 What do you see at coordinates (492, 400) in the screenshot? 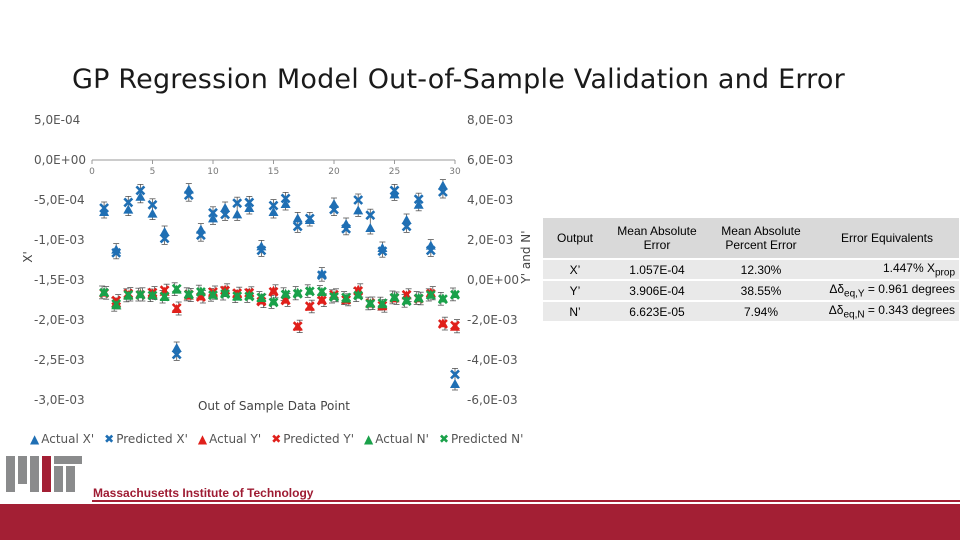
I see `y-right-tick-label: -6,0E-03` at bounding box center [492, 400].